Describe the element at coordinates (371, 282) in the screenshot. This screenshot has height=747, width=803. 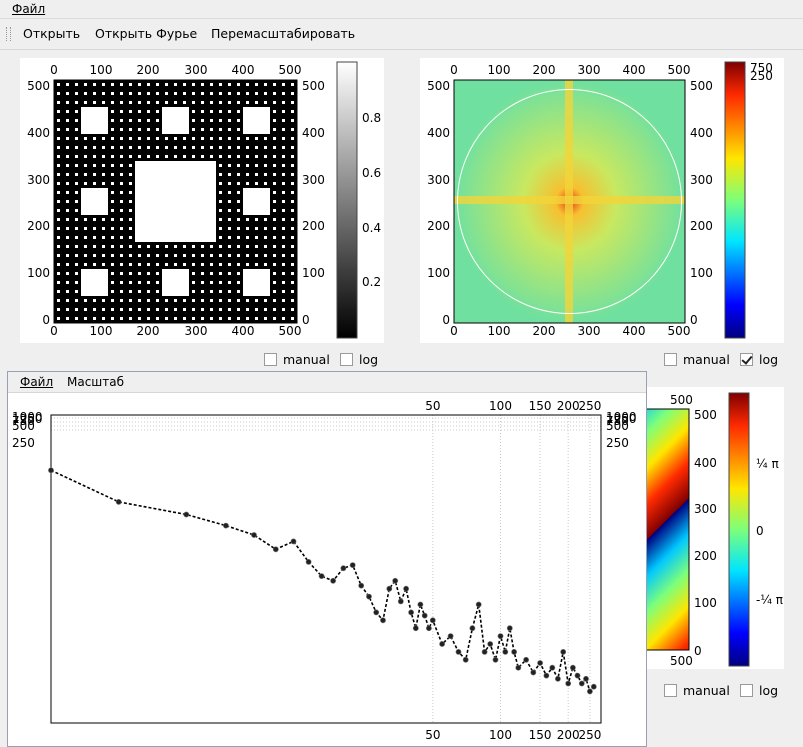
I see `colorbar-tick: 0.2` at that location.